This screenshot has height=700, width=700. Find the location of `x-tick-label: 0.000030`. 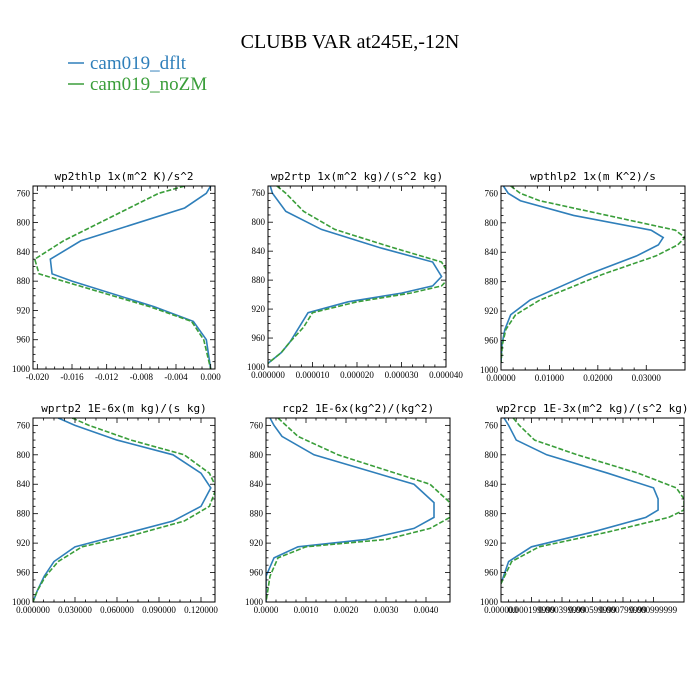

x-tick-label: 0.000030 is located at coordinates (402, 375).